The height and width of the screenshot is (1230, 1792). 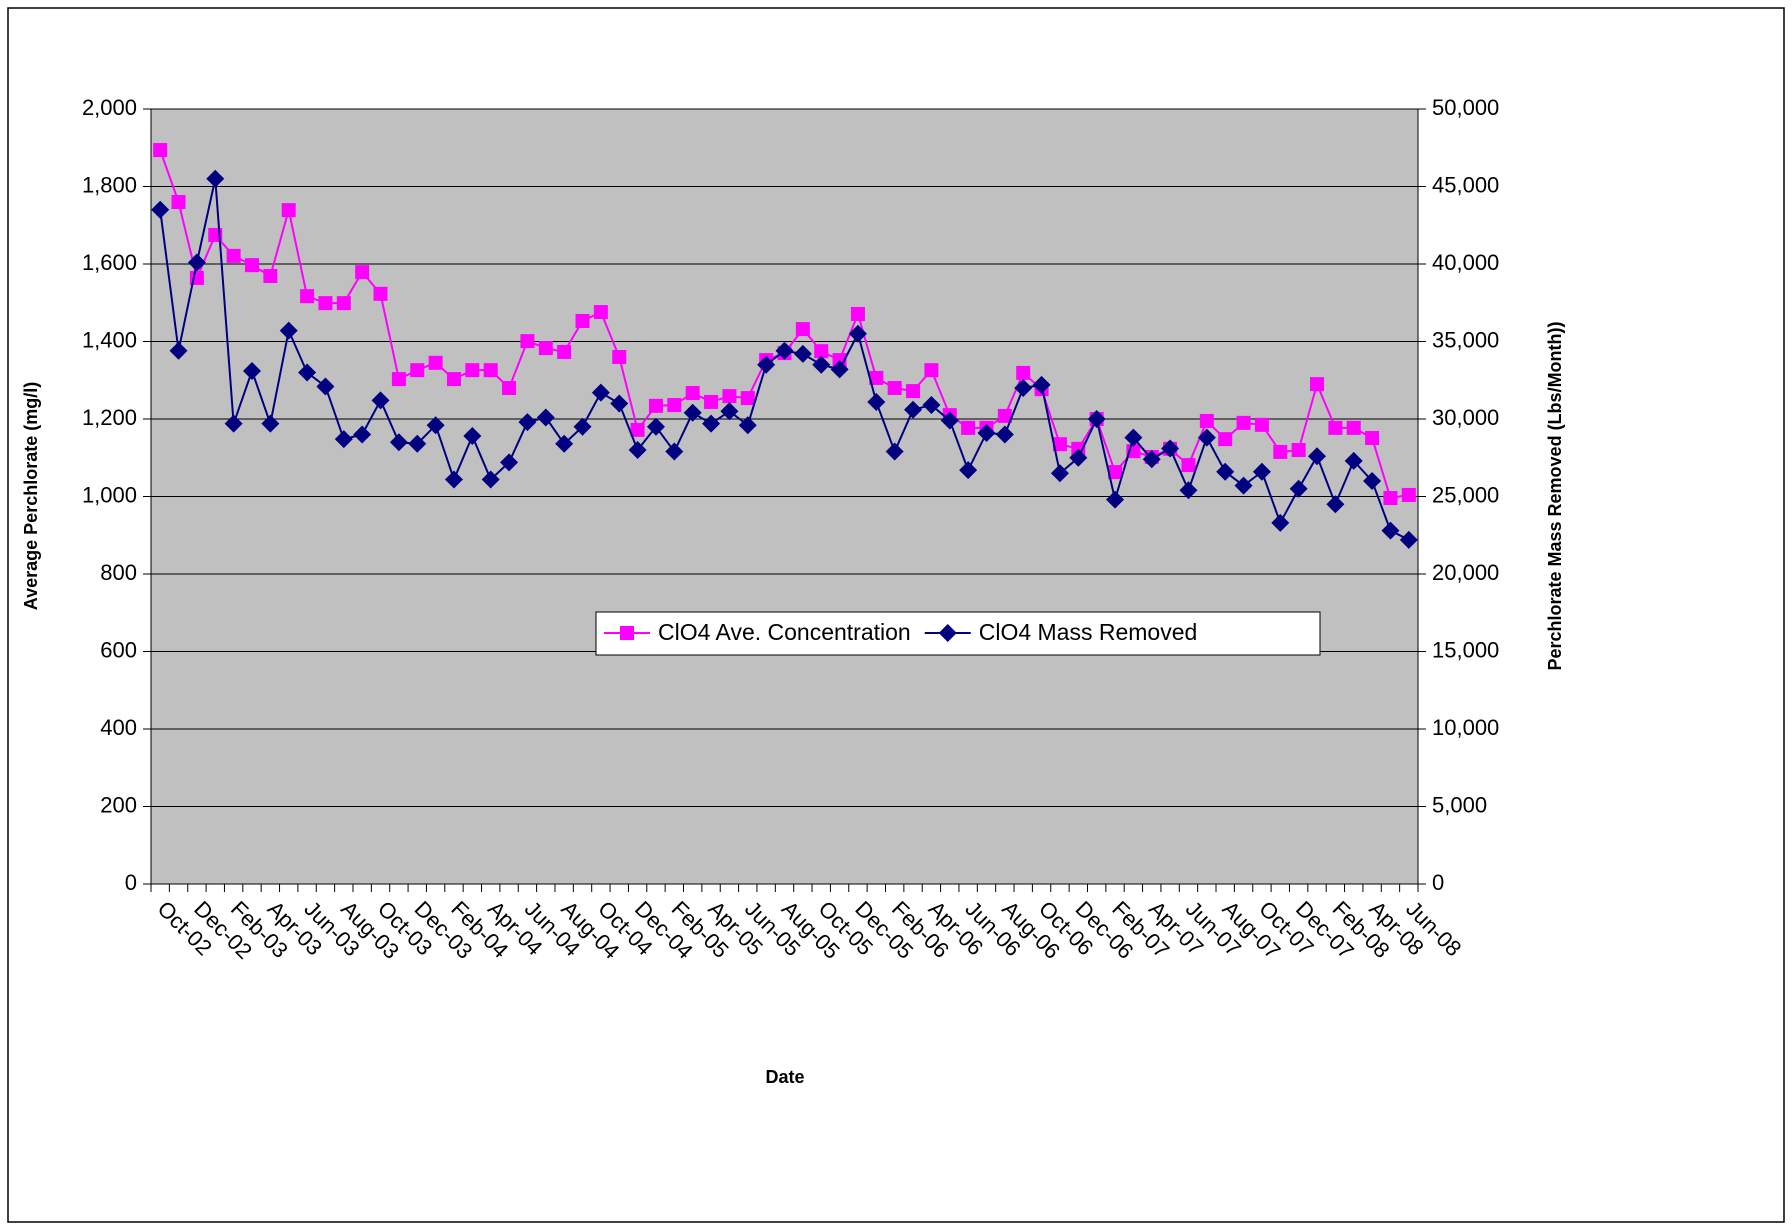 I want to click on y2-tick-label: 25,000, so click(x=1465, y=494).